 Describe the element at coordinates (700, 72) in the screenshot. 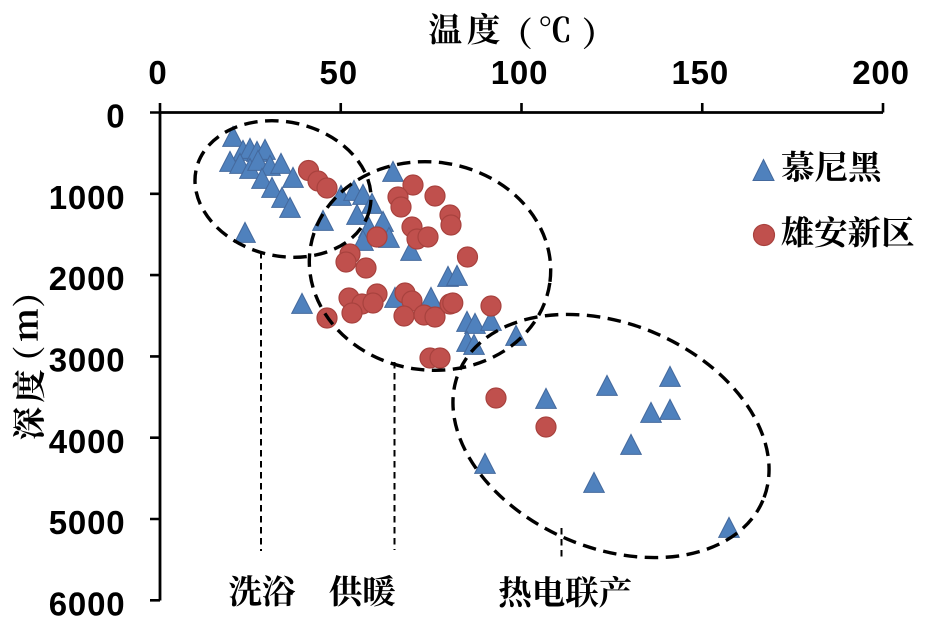

I see `svg-text: 150` at that location.